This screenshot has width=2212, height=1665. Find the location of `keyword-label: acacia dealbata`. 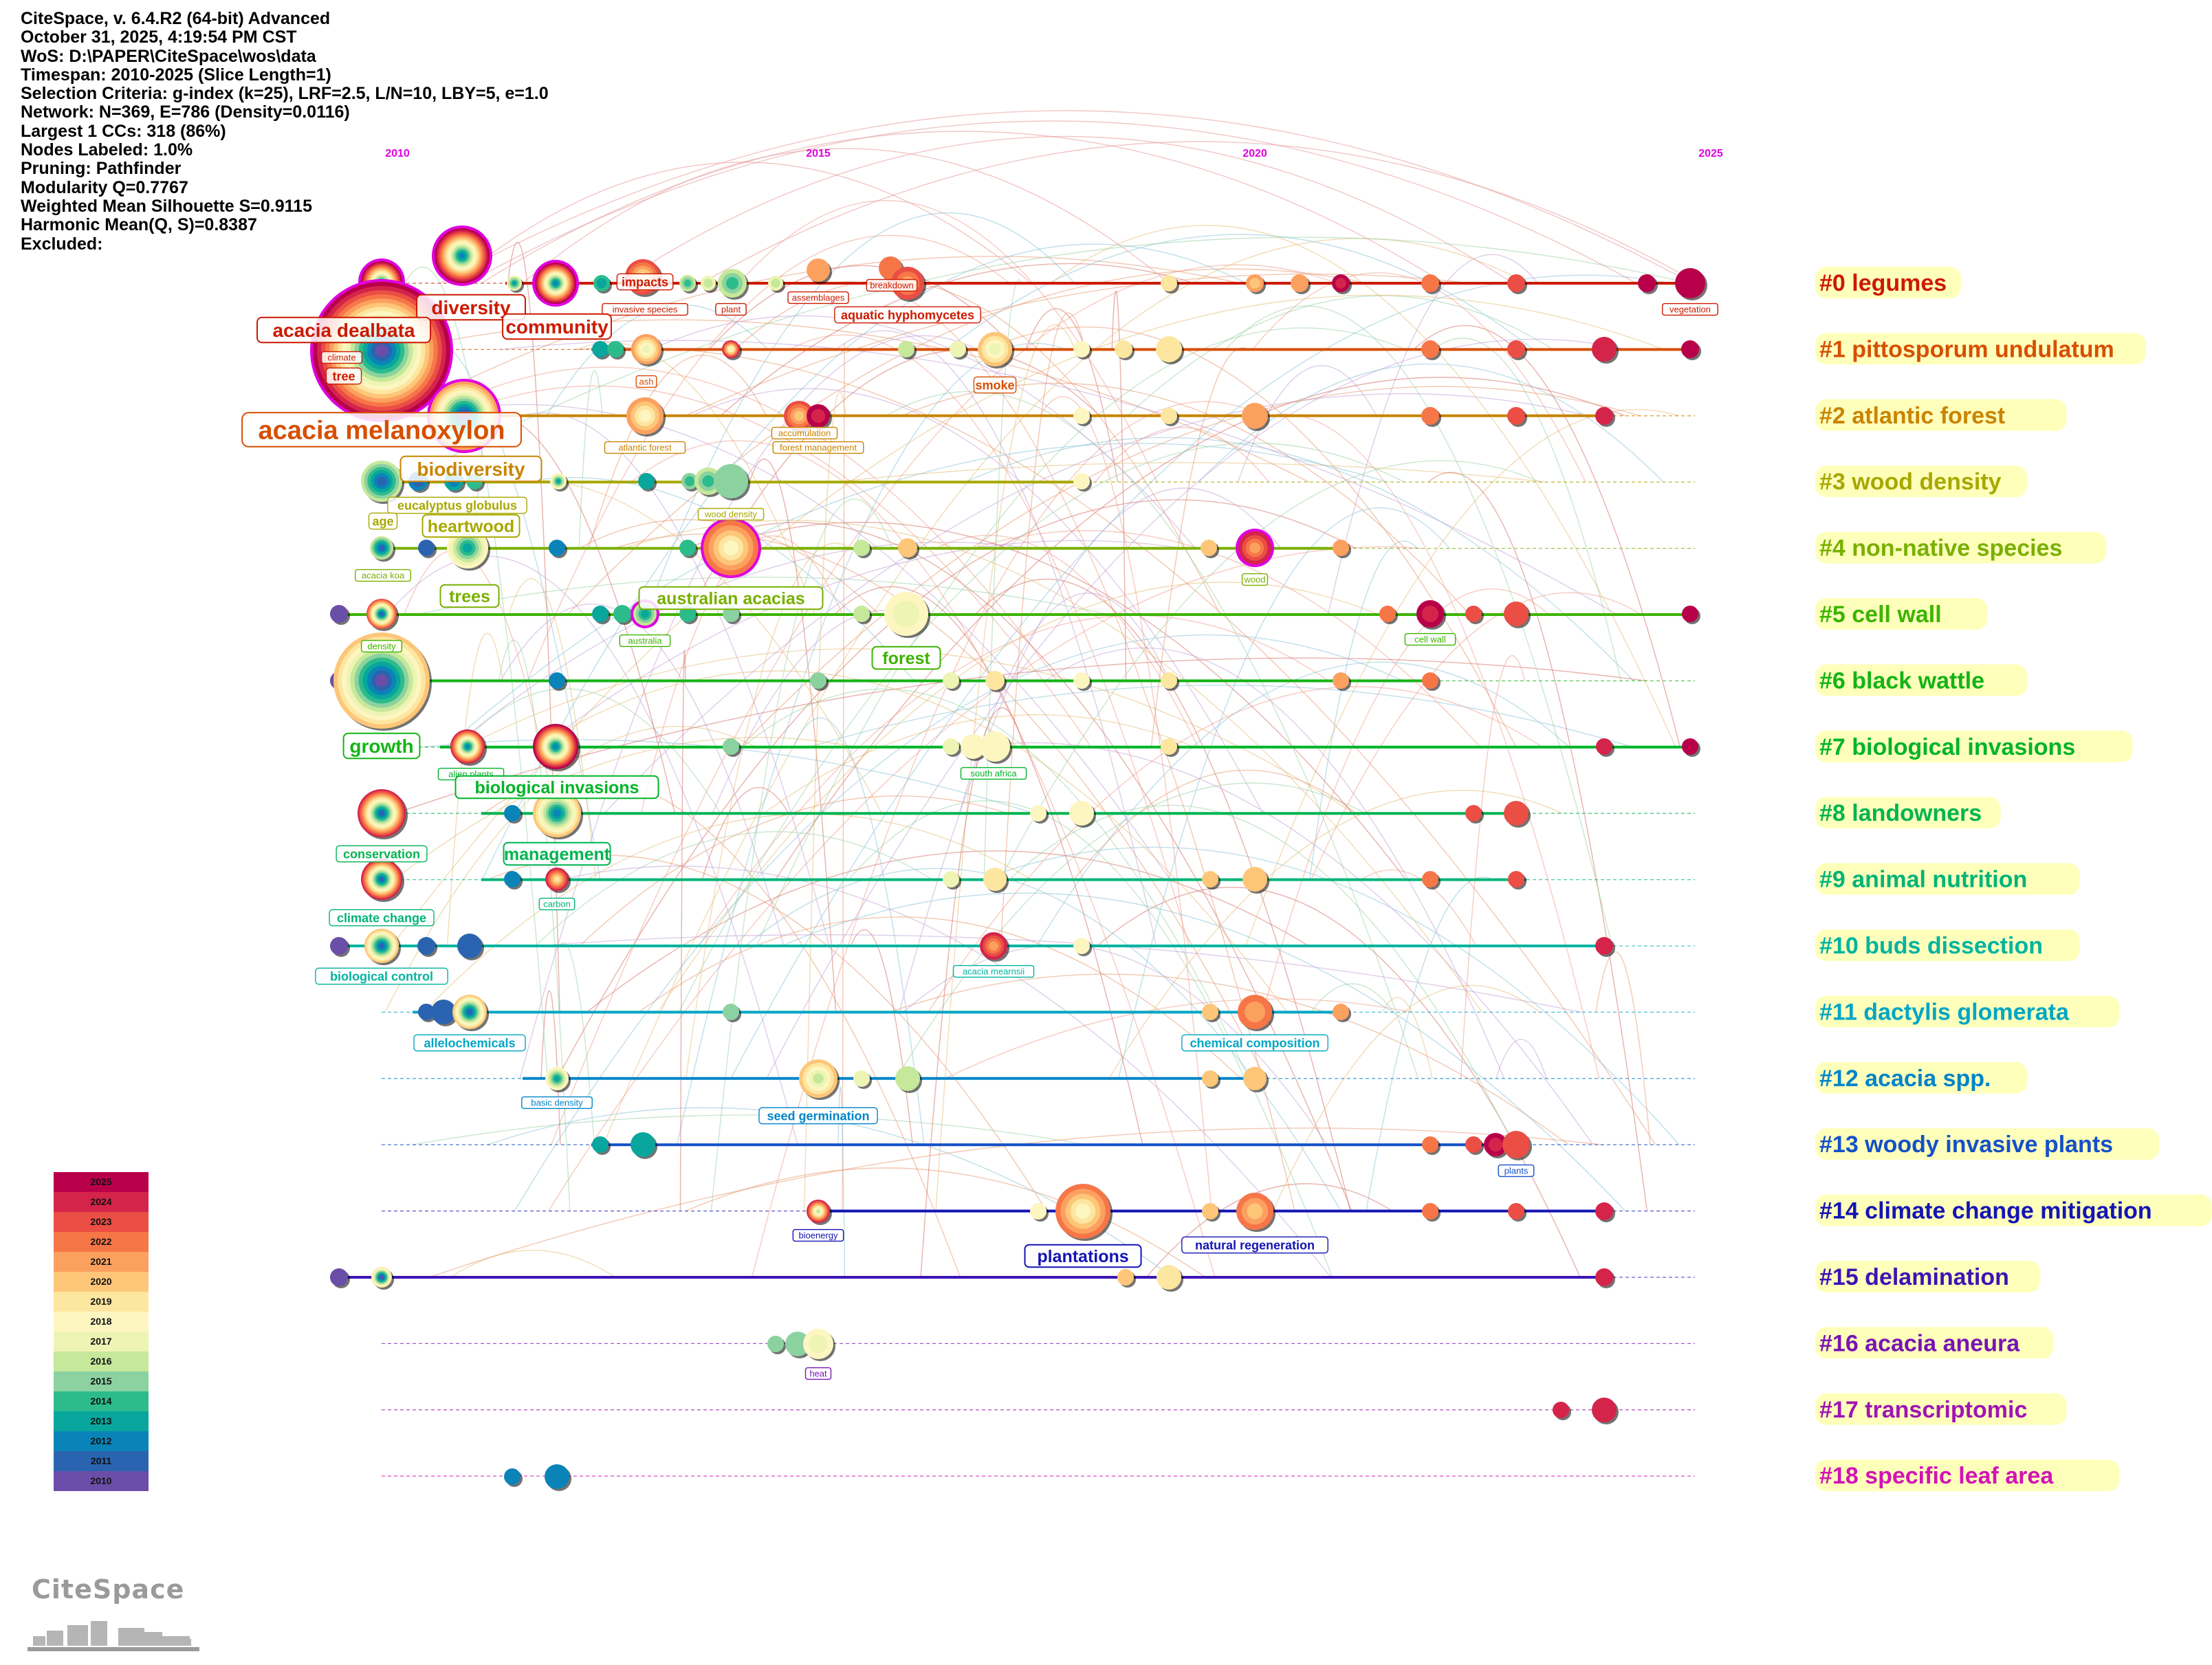

keyword-label: acacia dealbata is located at coordinates (343, 330).